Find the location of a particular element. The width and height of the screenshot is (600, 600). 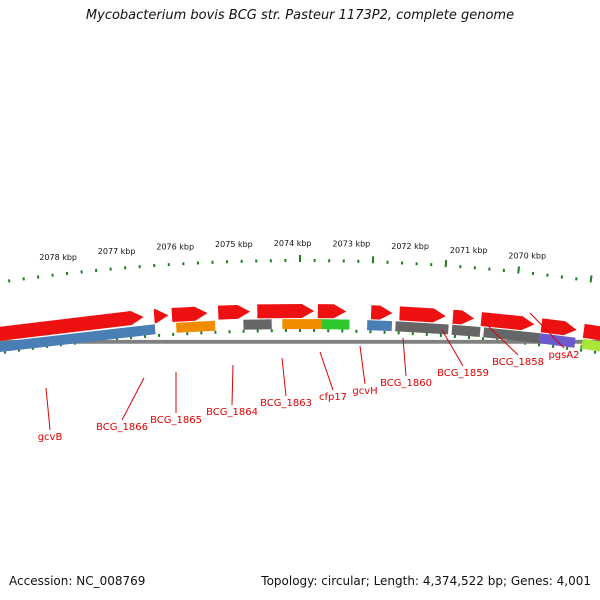

genes-value: 4,001 is located at coordinates (573, 581).